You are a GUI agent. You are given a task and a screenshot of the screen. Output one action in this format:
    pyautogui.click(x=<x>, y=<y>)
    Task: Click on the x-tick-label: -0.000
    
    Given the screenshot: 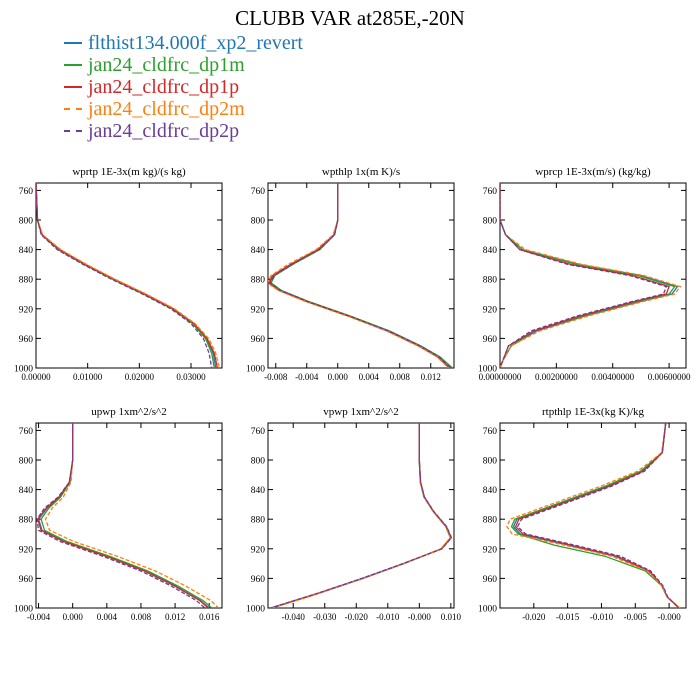 What is the action you would take?
    pyautogui.click(x=420, y=617)
    